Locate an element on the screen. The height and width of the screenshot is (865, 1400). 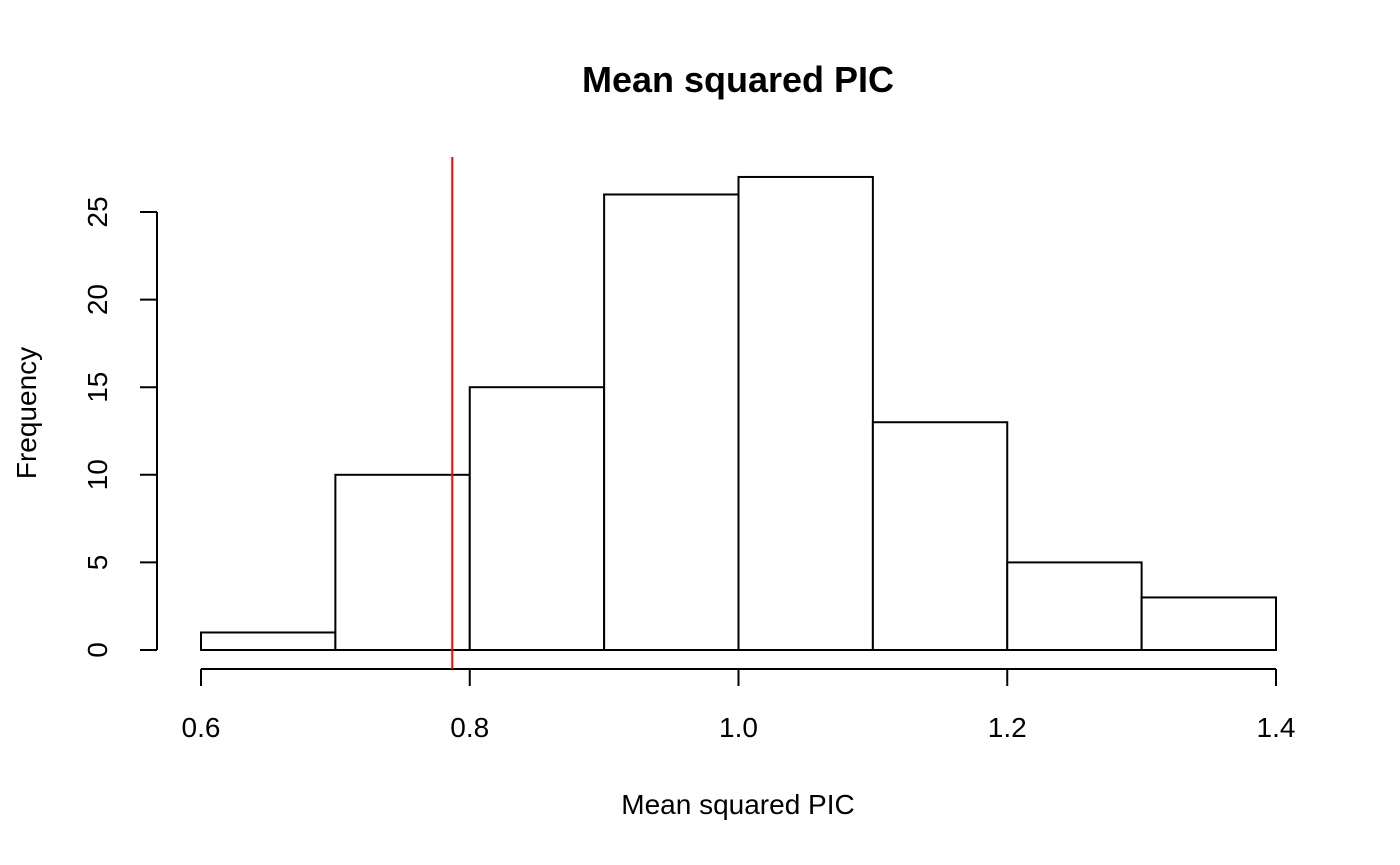
x-axis-label: Mean squared PIC is located at coordinates (737, 804).